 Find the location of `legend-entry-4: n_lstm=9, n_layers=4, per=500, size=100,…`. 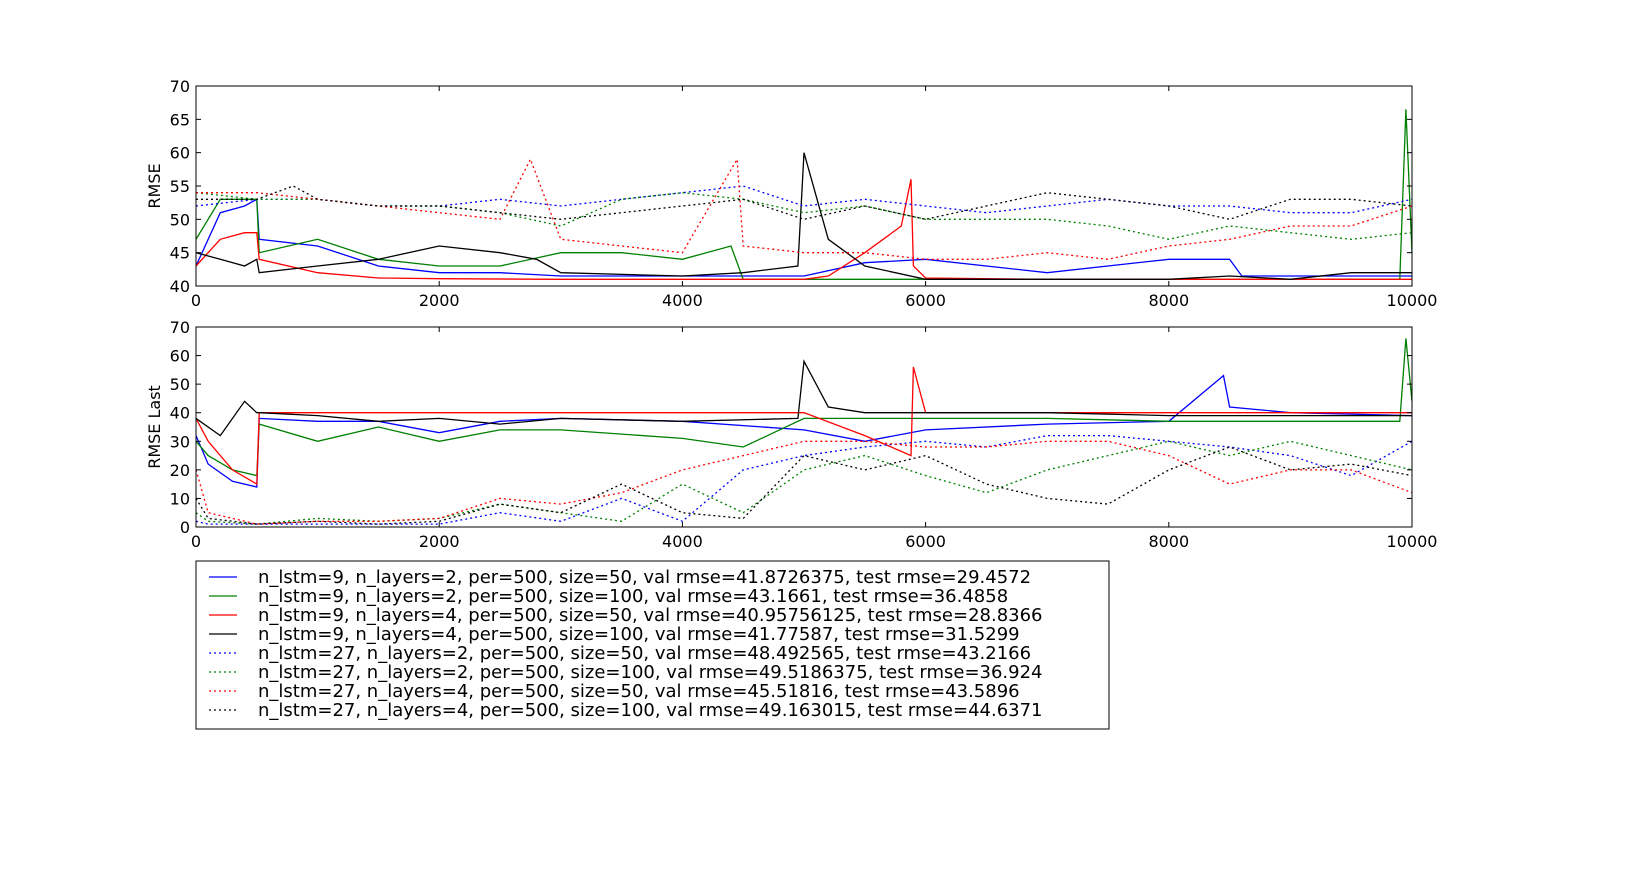

legend-entry-4: n_lstm=9, n_layers=4, per=500, size=100,… is located at coordinates (639, 634).